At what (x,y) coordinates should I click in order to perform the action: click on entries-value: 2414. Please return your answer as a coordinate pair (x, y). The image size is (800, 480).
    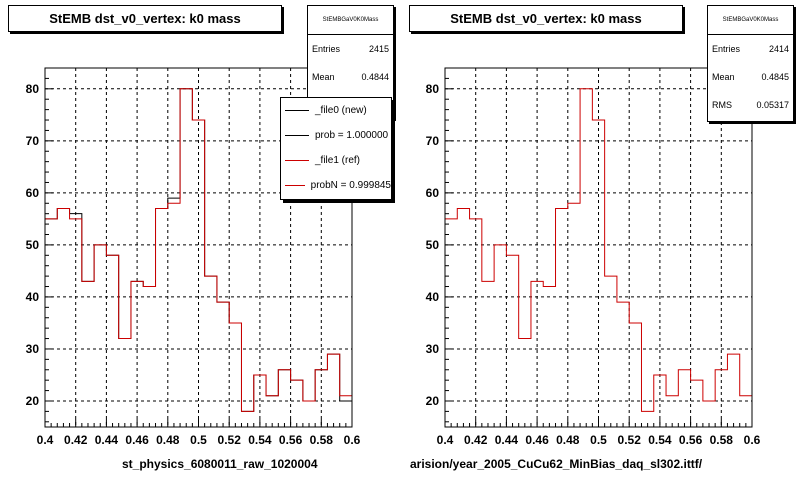
    Looking at the image, I should click on (778, 49).